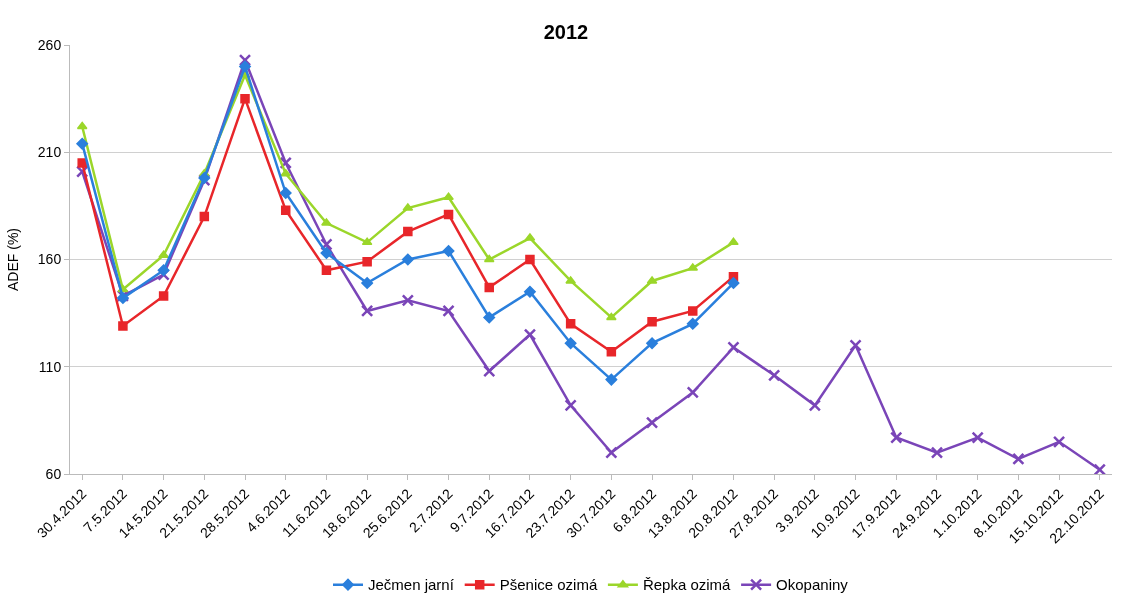 The height and width of the screenshot is (613, 1132). Describe the element at coordinates (812, 585) in the screenshot. I see `legend-label: Okopaniny` at that location.